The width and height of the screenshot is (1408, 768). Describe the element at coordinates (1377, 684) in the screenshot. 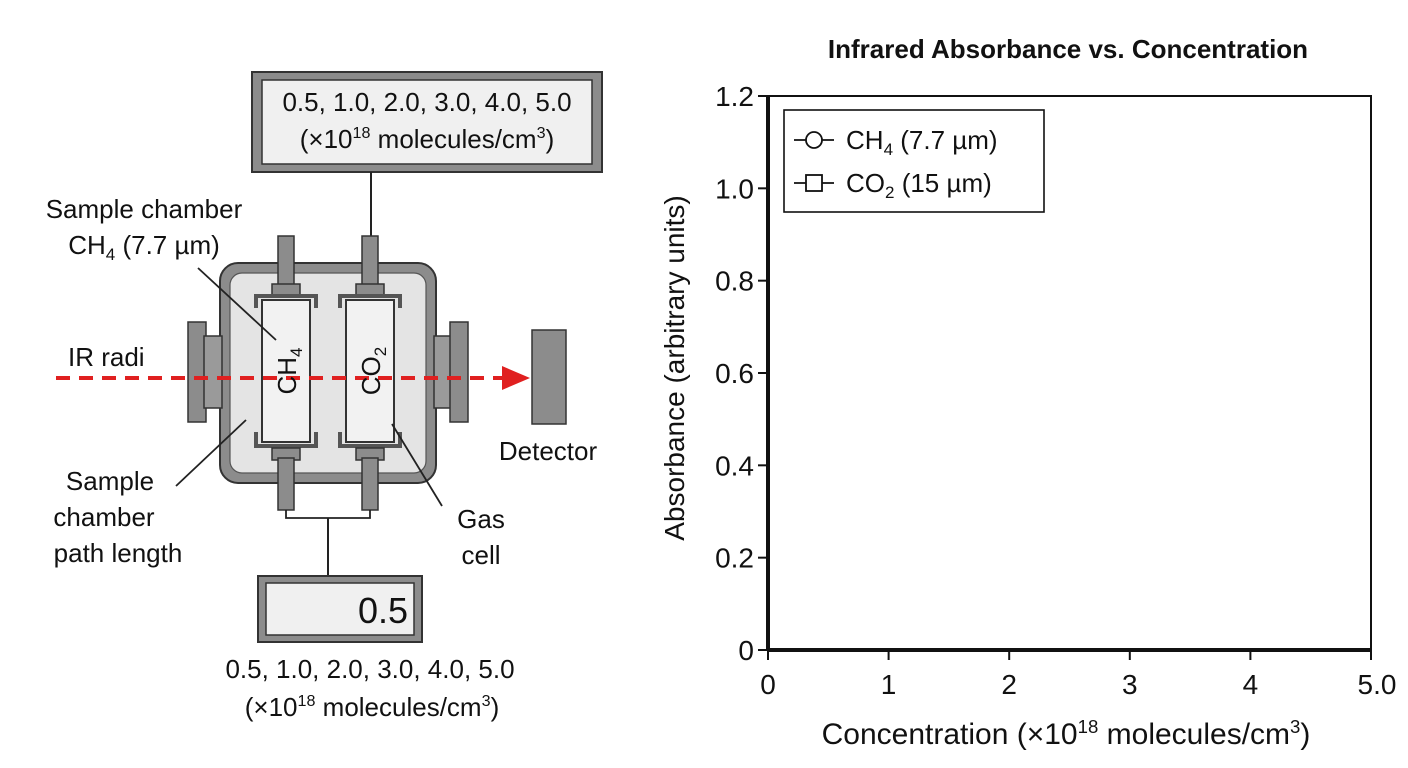

I see `x-tick-label: 5.0` at that location.